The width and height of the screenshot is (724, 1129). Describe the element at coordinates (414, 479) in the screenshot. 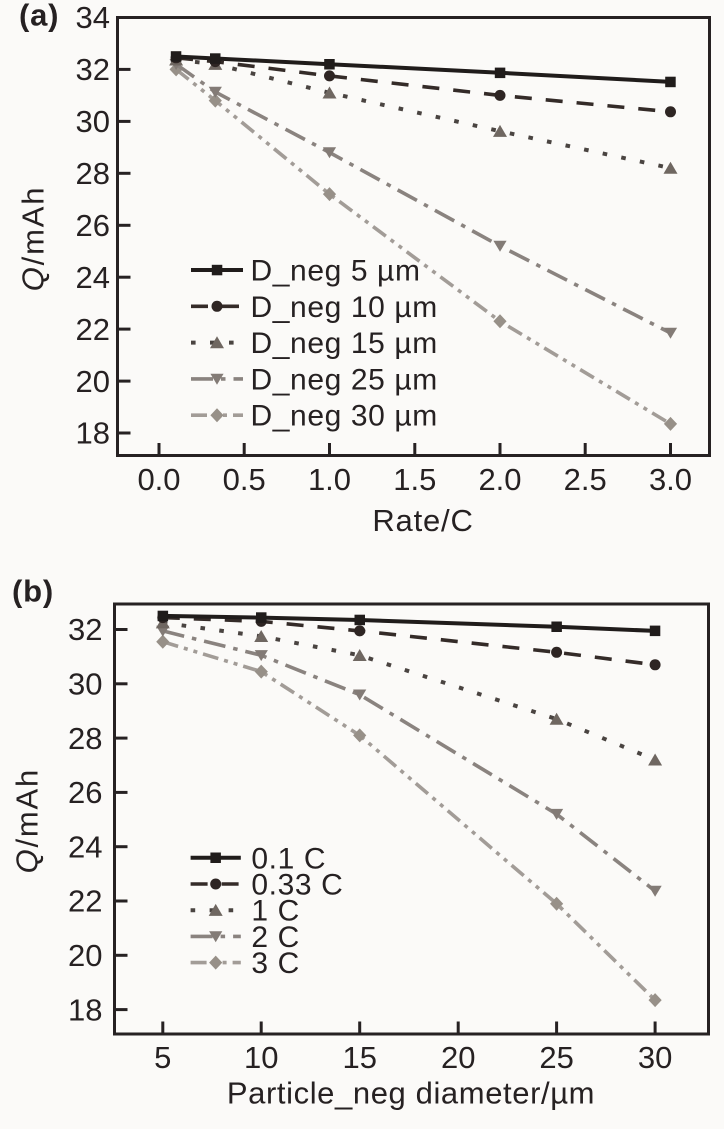

I see `svg-text: 1.5` at that location.